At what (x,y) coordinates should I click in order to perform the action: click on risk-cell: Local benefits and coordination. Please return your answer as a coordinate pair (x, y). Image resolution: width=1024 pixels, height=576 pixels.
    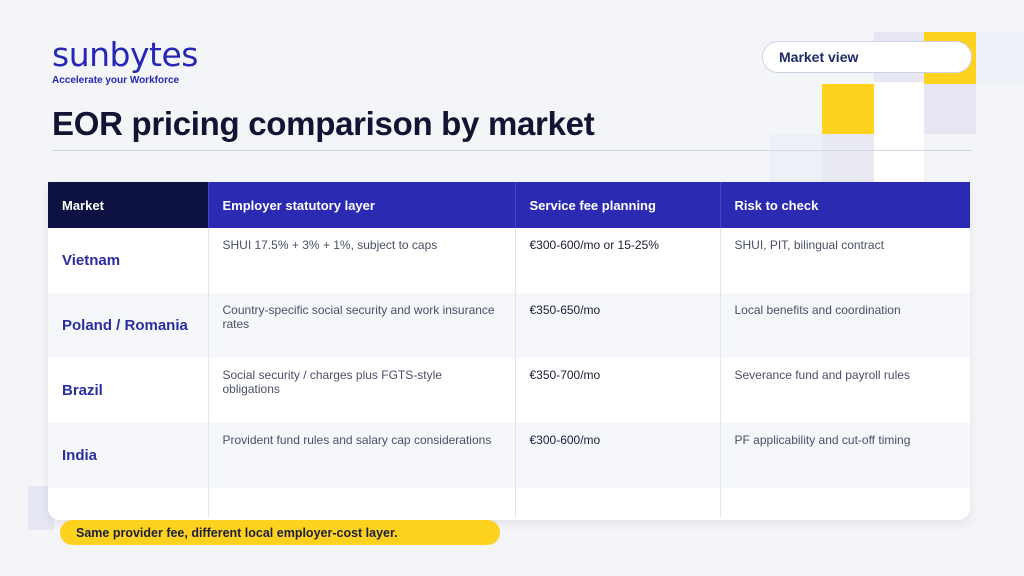
    Looking at the image, I should click on (845, 325).